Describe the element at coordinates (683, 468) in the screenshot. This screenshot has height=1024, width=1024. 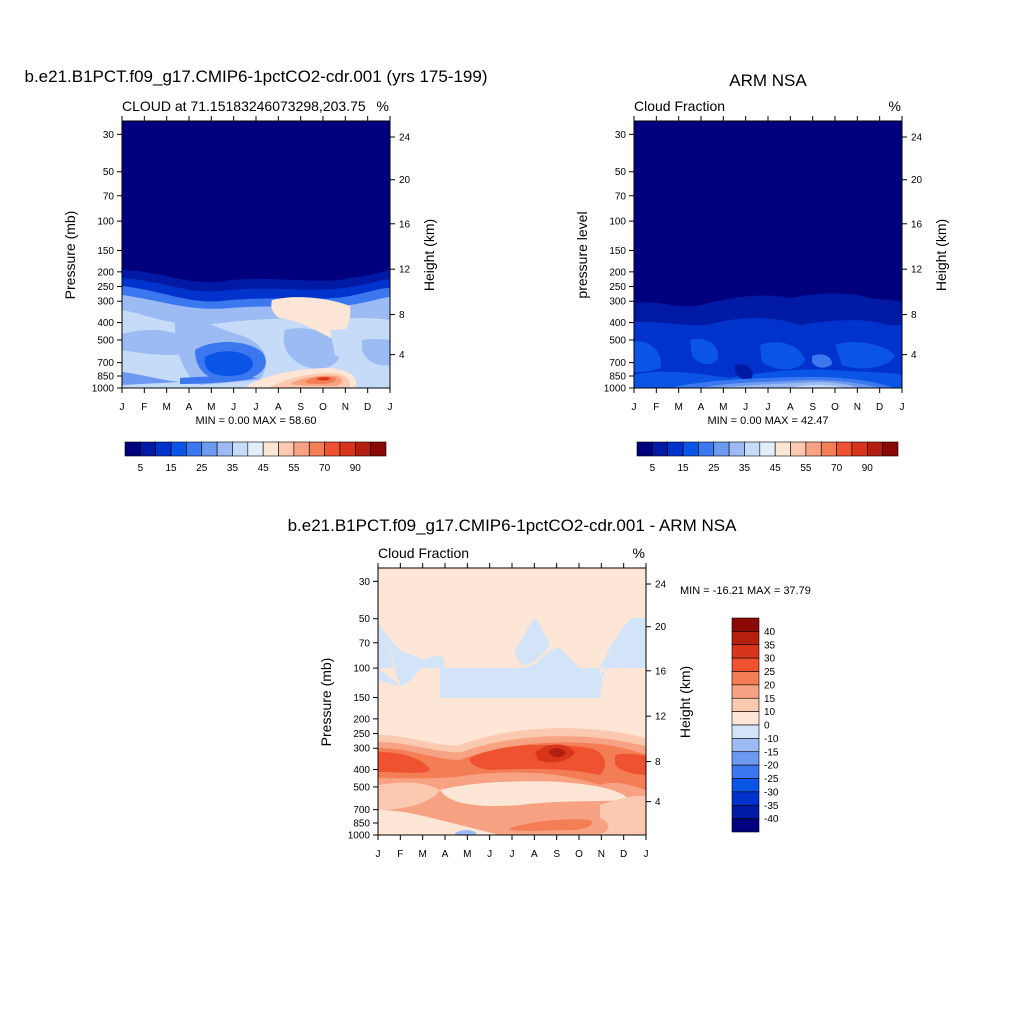
I see `colorbar-label: 15` at that location.